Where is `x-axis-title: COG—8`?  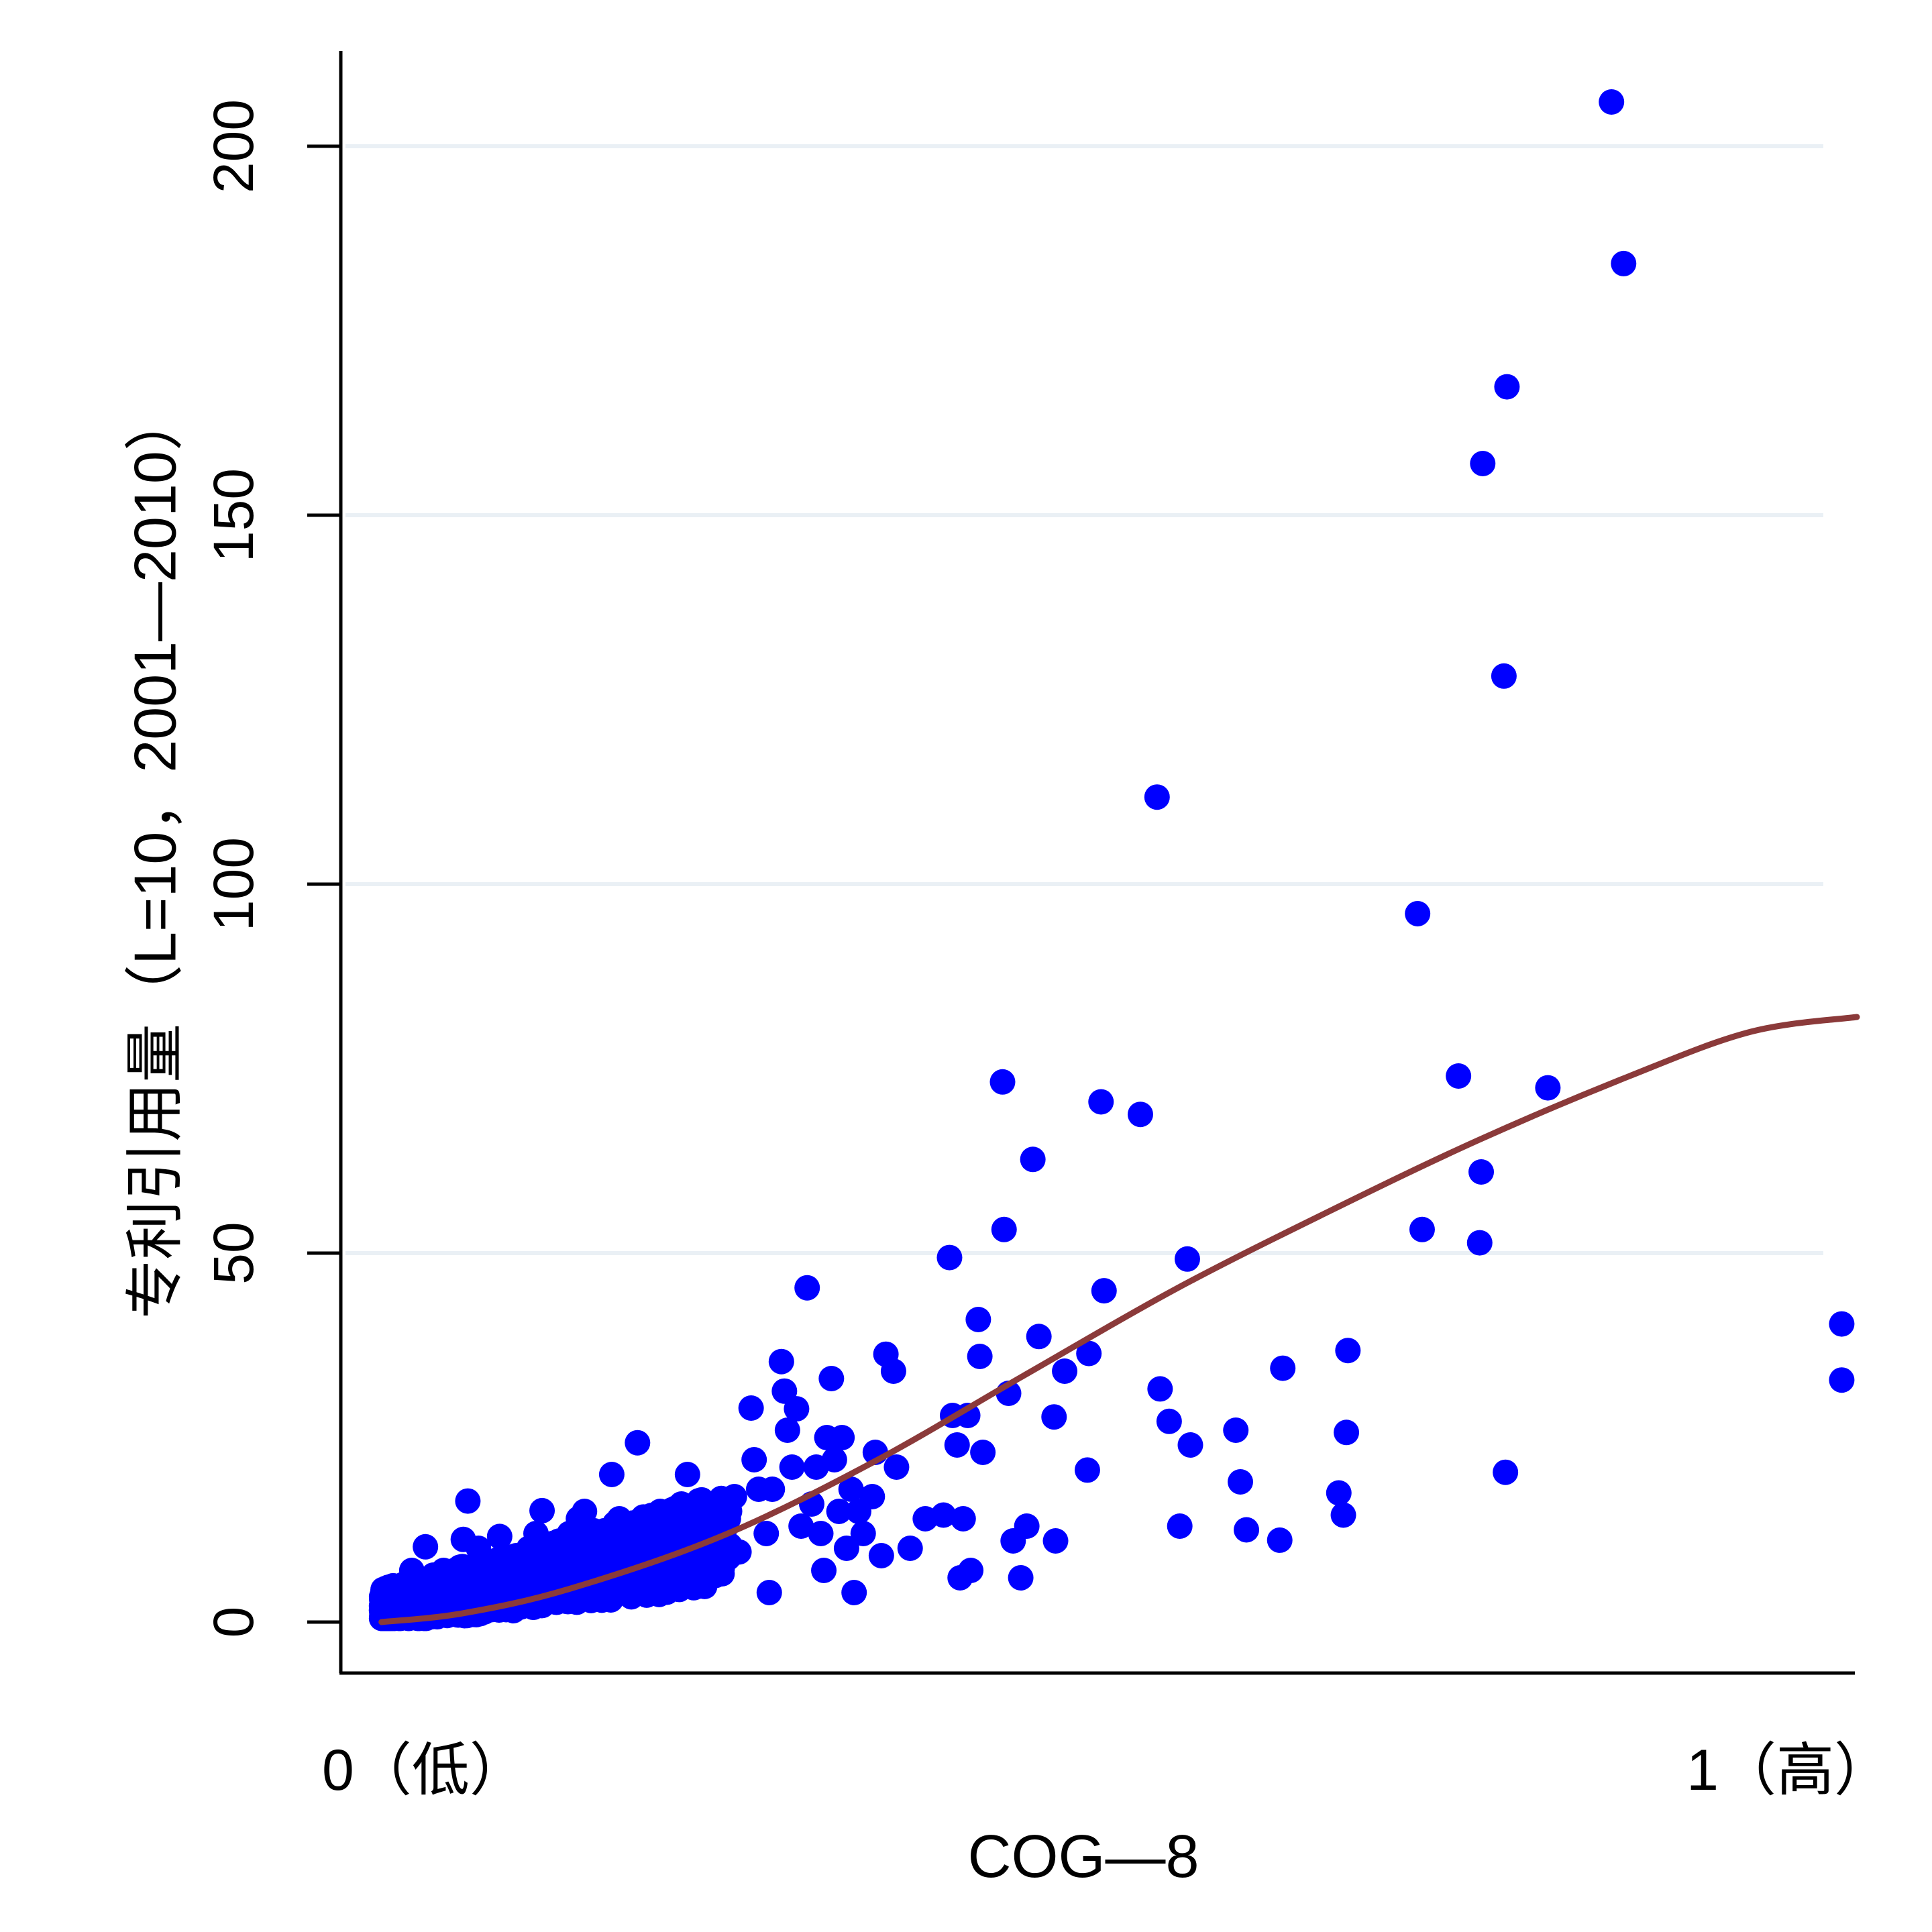 x-axis-title: COG—8 is located at coordinates (1083, 1856).